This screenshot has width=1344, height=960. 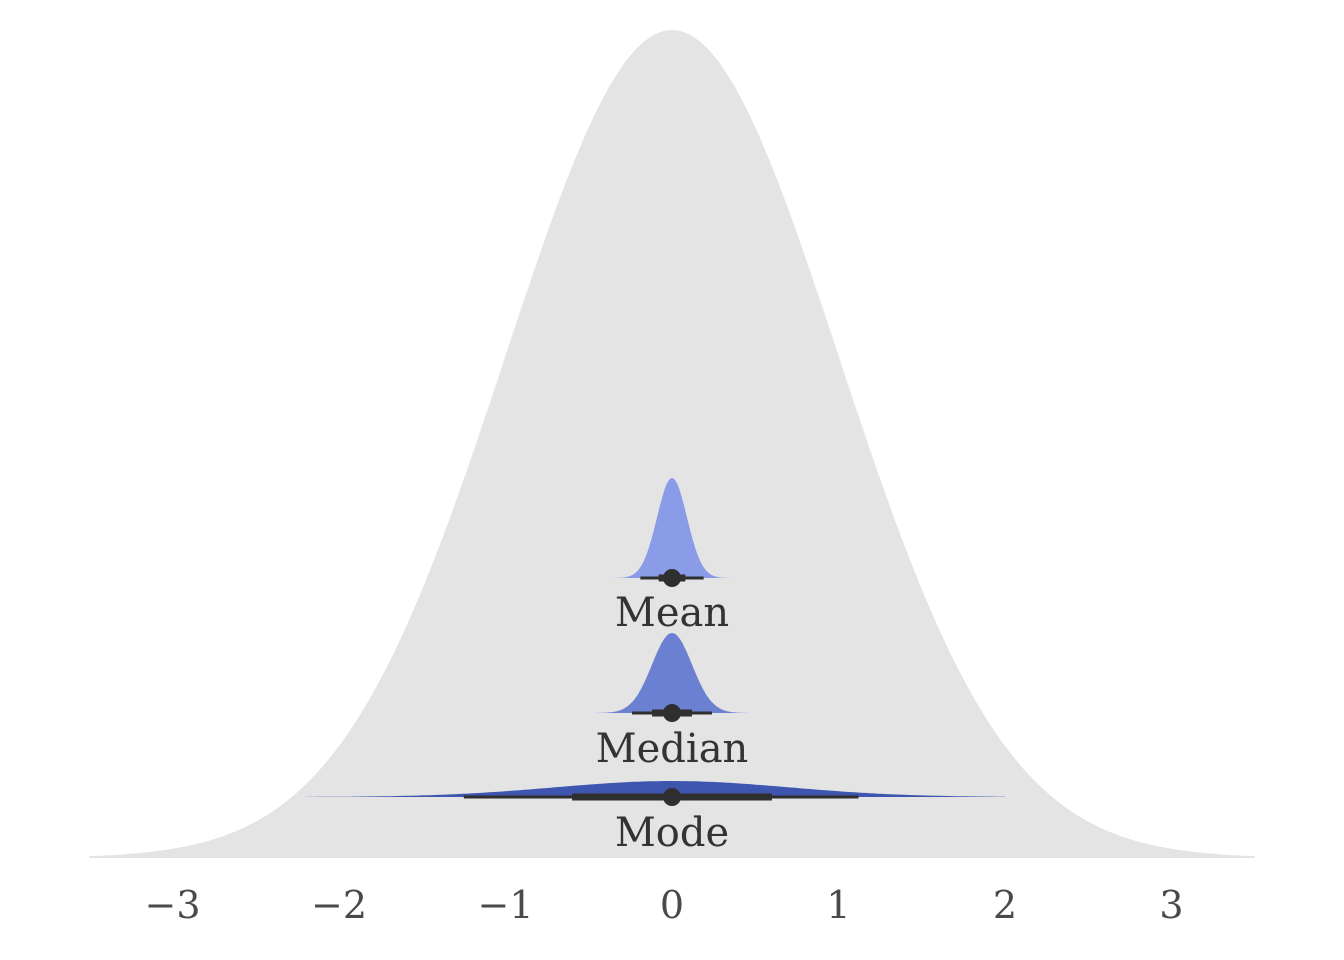 I want to click on x-tick-label: −3, so click(x=172, y=905).